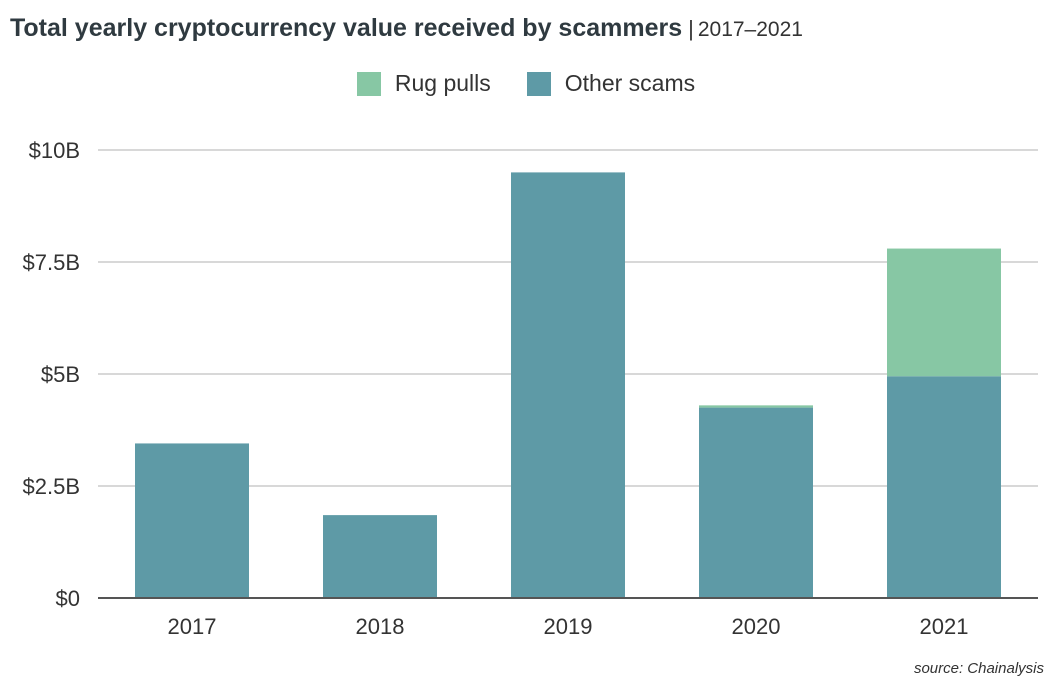  What do you see at coordinates (380, 626) in the screenshot?
I see `x-tick-label: 2018` at bounding box center [380, 626].